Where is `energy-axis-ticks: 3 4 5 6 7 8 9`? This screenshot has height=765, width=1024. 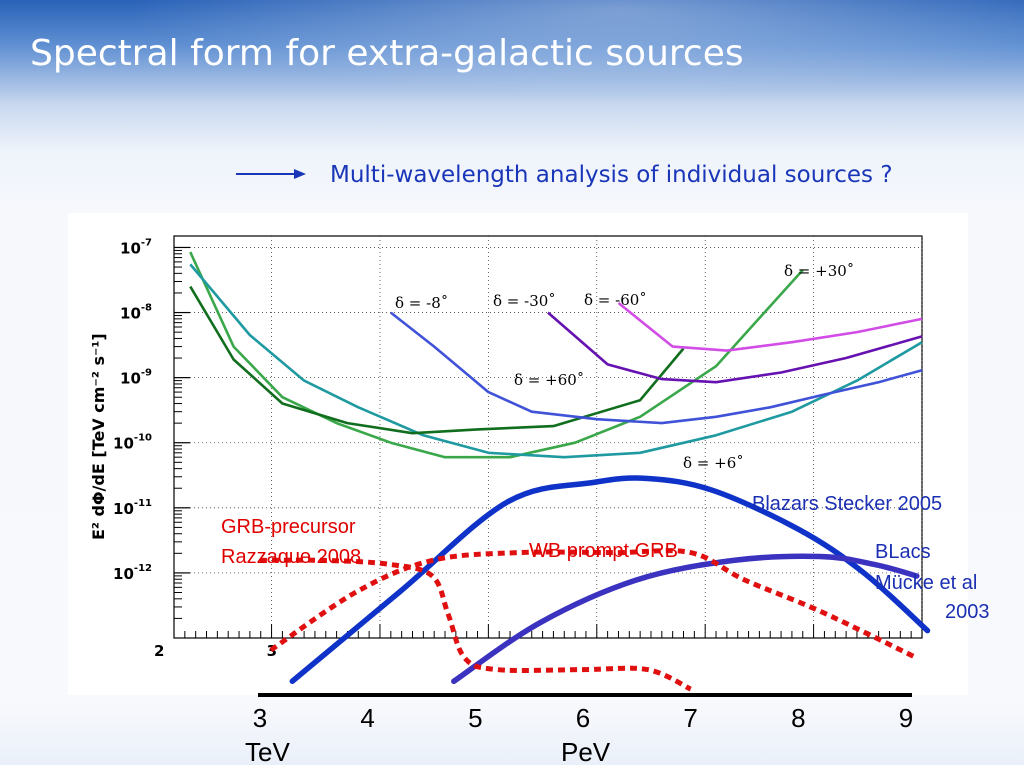
energy-axis-ticks: 3 4 5 6 7 8 9 is located at coordinates (583, 718).